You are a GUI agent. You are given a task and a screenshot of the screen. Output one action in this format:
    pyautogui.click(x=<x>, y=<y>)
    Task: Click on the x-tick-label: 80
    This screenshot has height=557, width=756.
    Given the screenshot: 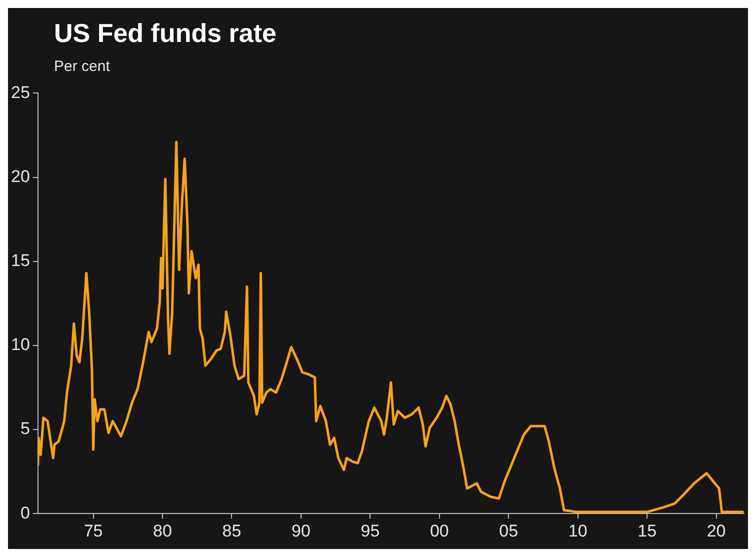 What is the action you would take?
    pyautogui.click(x=162, y=530)
    